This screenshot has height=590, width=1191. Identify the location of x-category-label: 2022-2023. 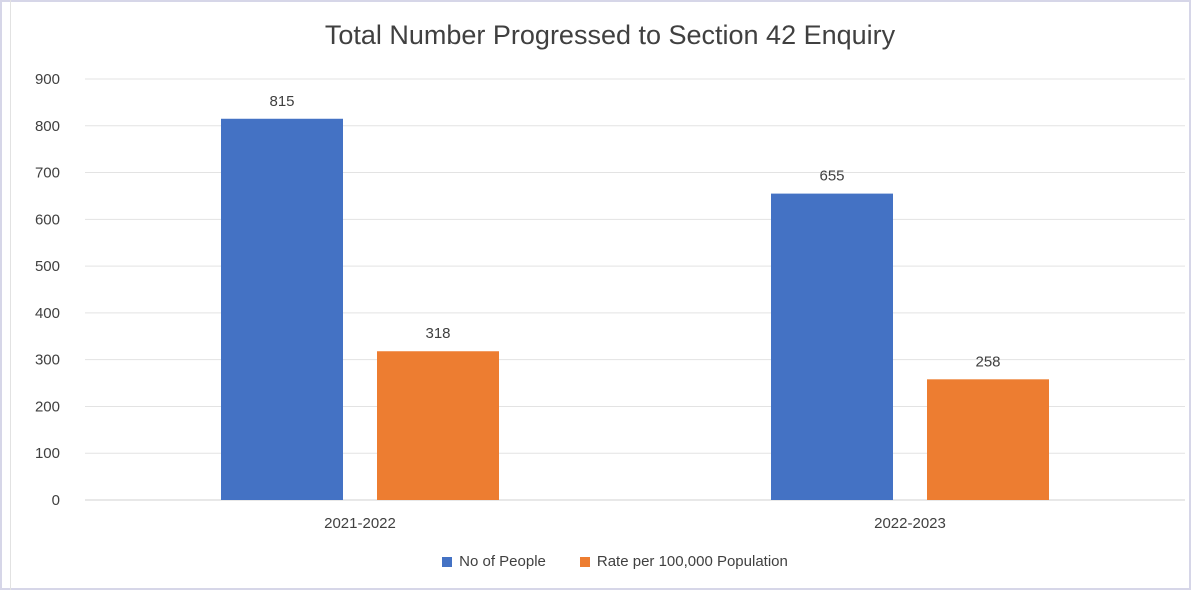
(910, 523).